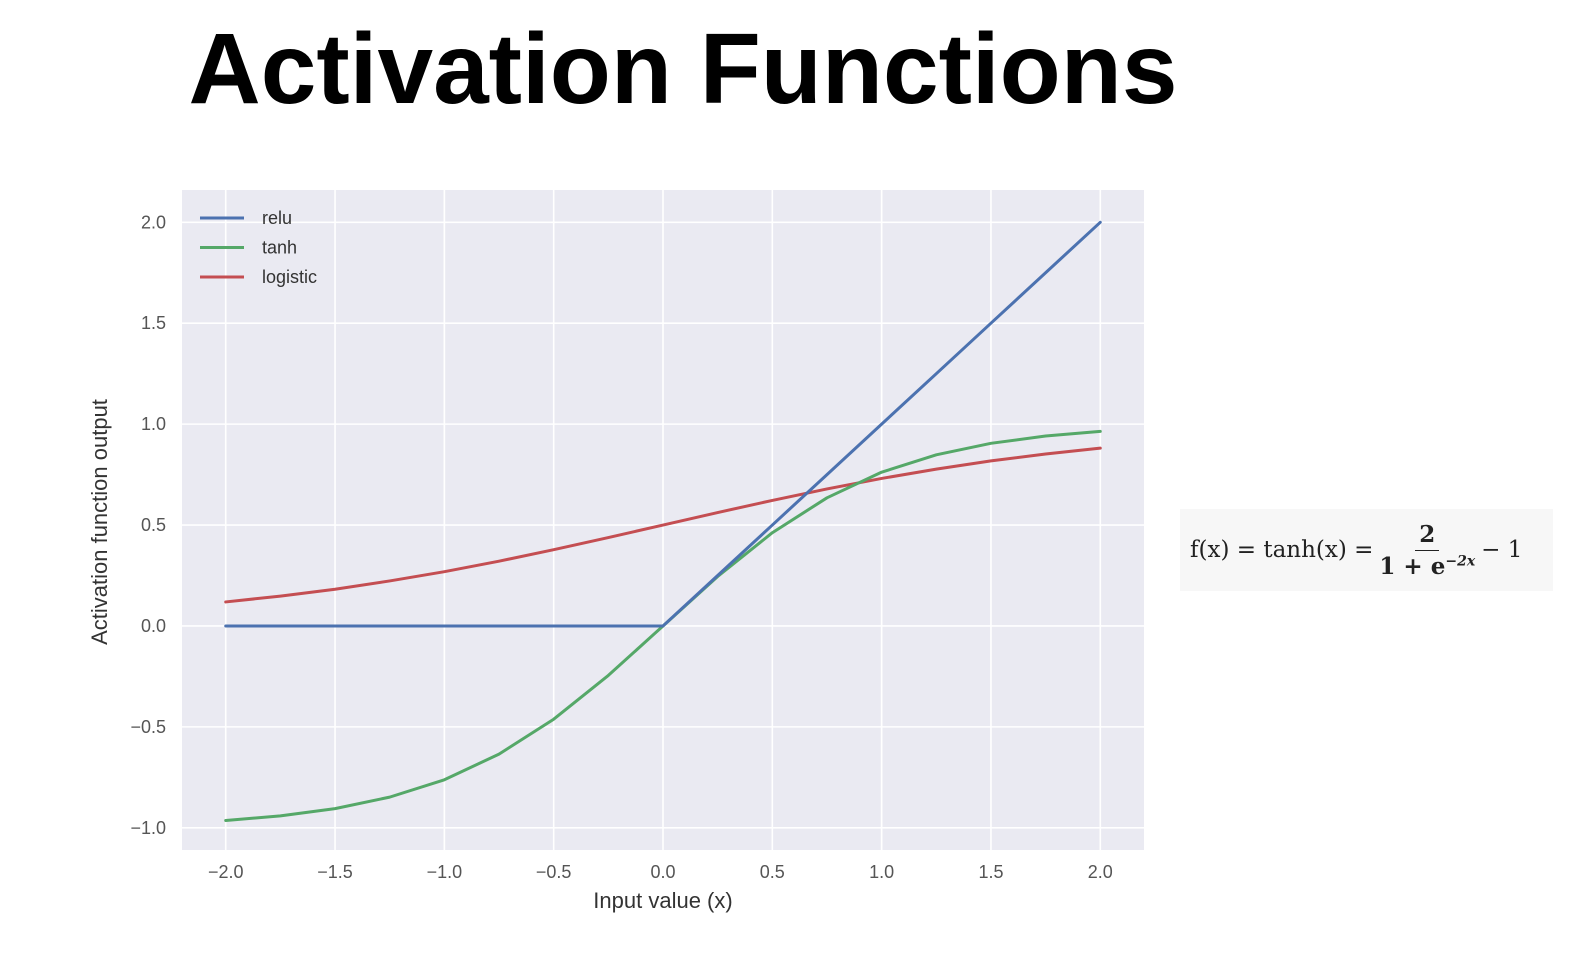 The width and height of the screenshot is (1574, 956). What do you see at coordinates (226, 872) in the screenshot?
I see `x-tick-label: −2.0` at bounding box center [226, 872].